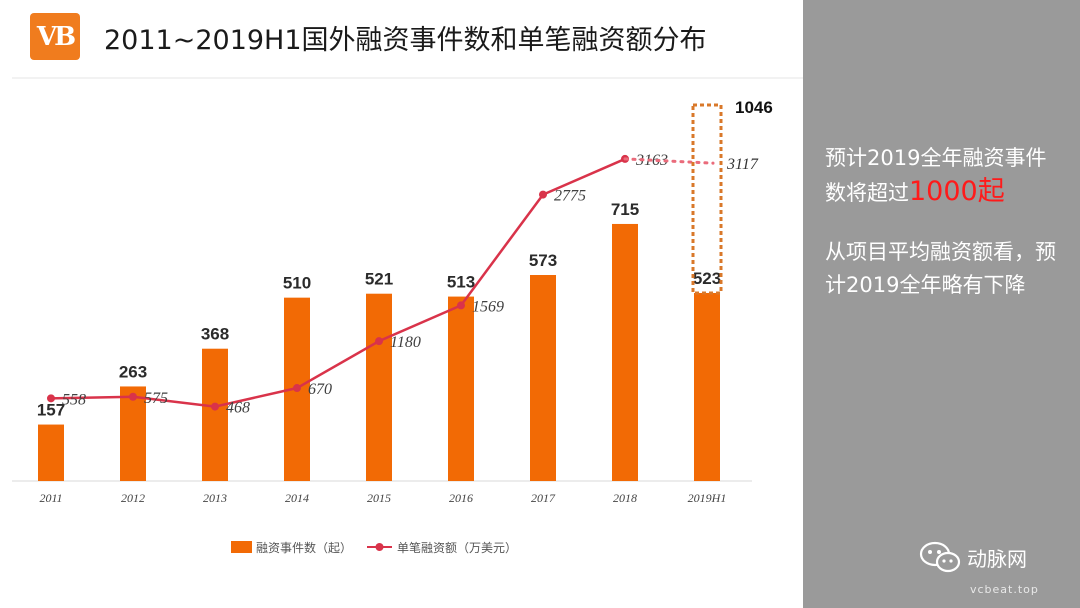 The width and height of the screenshot is (1080, 608). Describe the element at coordinates (51, 410) in the screenshot. I see `bar-label-2011: 157` at that location.